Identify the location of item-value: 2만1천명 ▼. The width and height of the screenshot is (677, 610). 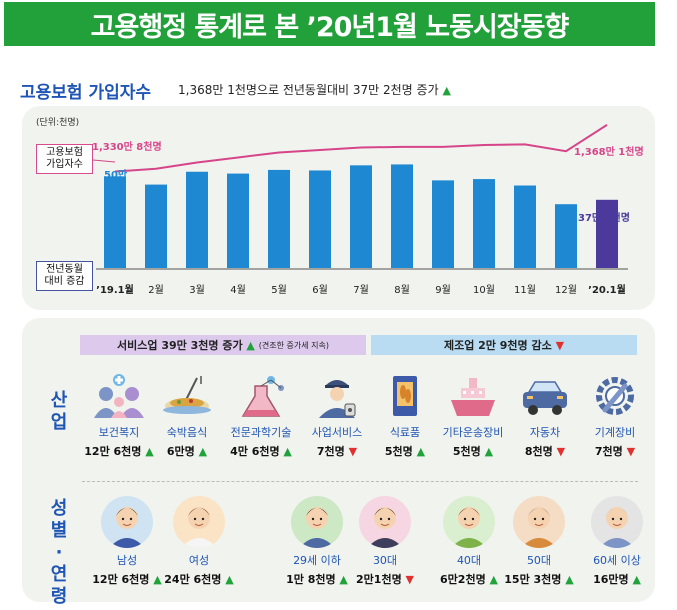
(385, 579).